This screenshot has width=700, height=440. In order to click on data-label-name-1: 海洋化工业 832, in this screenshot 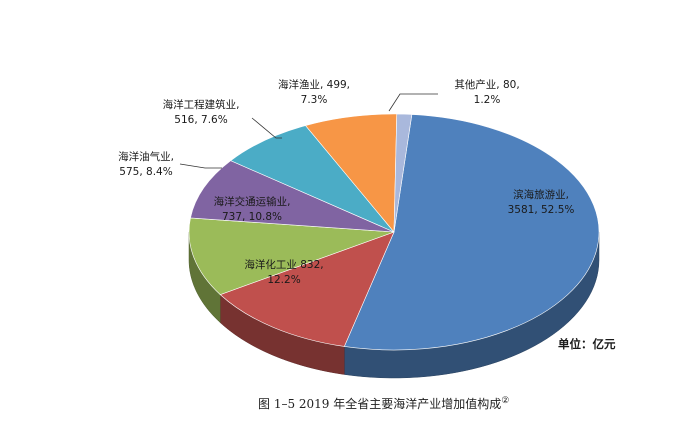, I will do `click(283, 264)`.